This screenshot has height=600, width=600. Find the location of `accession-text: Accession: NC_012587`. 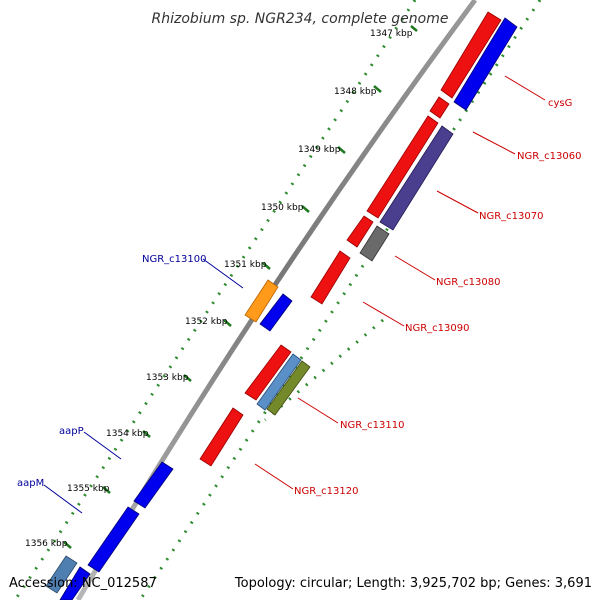

accession-text: Accession: NC_012587 is located at coordinates (83, 583).